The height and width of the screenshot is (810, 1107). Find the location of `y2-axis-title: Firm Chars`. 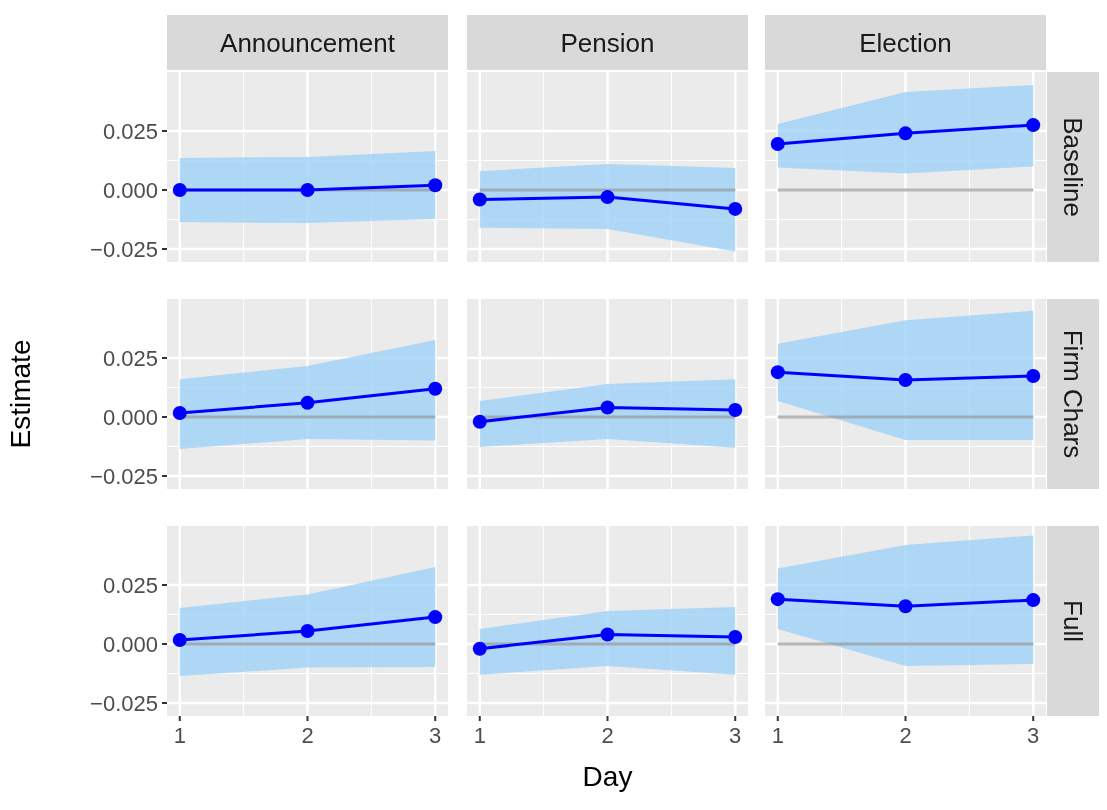

y2-axis-title: Firm Chars is located at coordinates (1073, 394).